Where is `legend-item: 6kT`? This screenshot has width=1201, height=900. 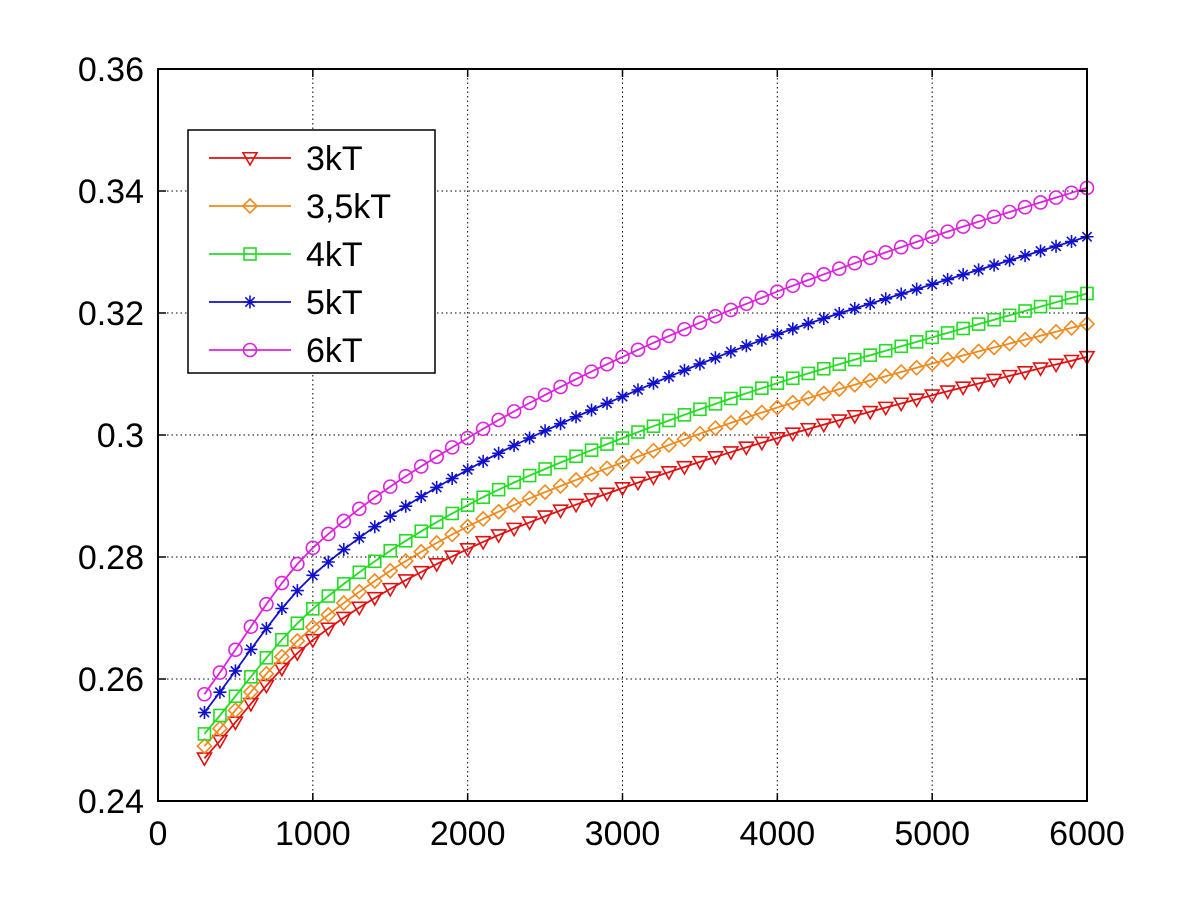 legend-item: 6kT is located at coordinates (286, 351).